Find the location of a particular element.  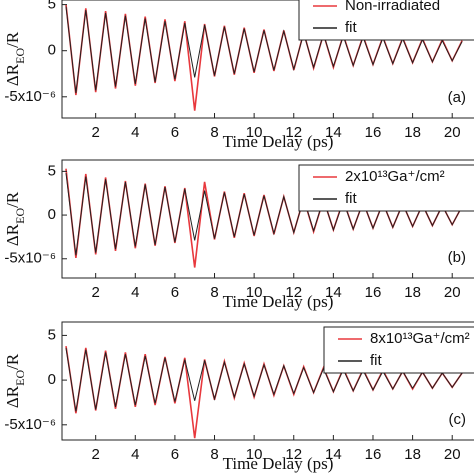

panel-label: (b) is located at coordinates (457, 257).